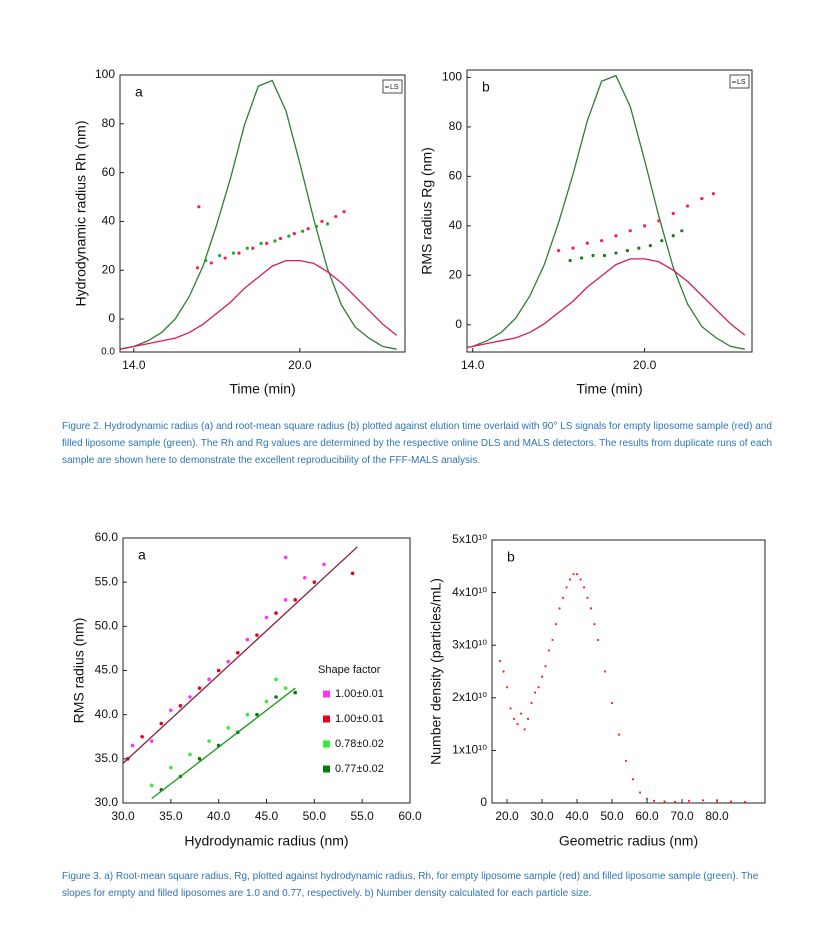 This screenshot has width=835, height=940. I want to click on y-tick-label: 5x10¹⁰, so click(469, 539).